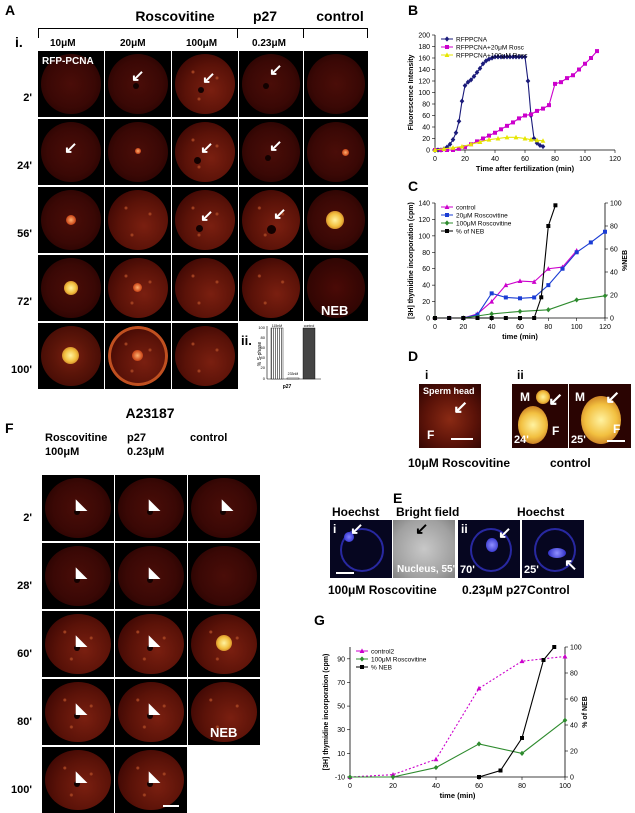 The image size is (635, 813). Describe the element at coordinates (572, 778) in the screenshot. I see `y2-tick-label: 0` at that location.